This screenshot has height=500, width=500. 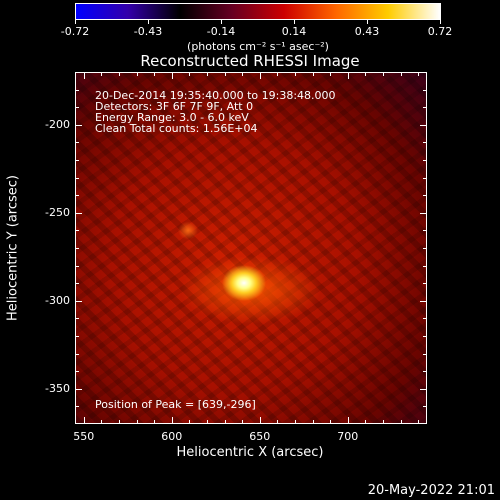 I want to click on colorbar-tick-label: -0.72, so click(x=75, y=31).